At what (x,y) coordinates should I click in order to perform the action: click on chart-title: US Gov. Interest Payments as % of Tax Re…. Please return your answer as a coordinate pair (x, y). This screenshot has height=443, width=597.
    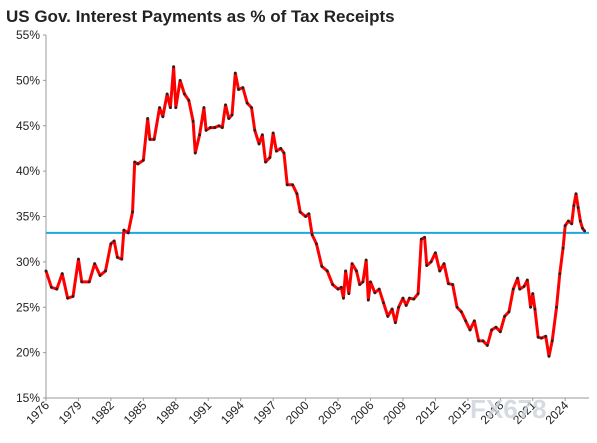
    Looking at the image, I should click on (200, 16).